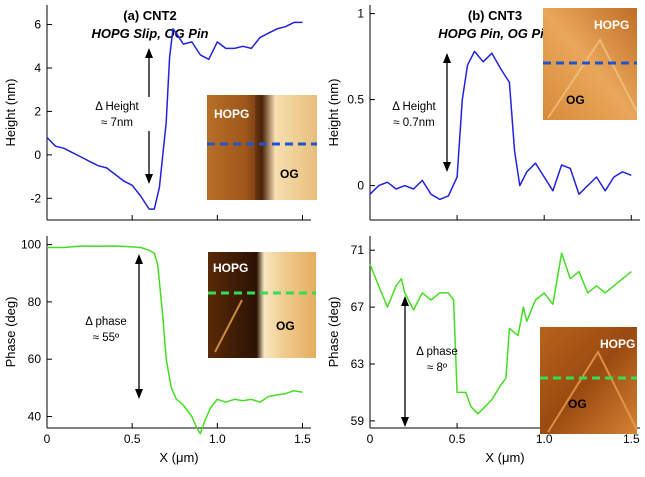 This screenshot has width=645, height=477. Describe the element at coordinates (106, 322) in the screenshot. I see `annotation-a-phase-line1: Δ phase` at that location.